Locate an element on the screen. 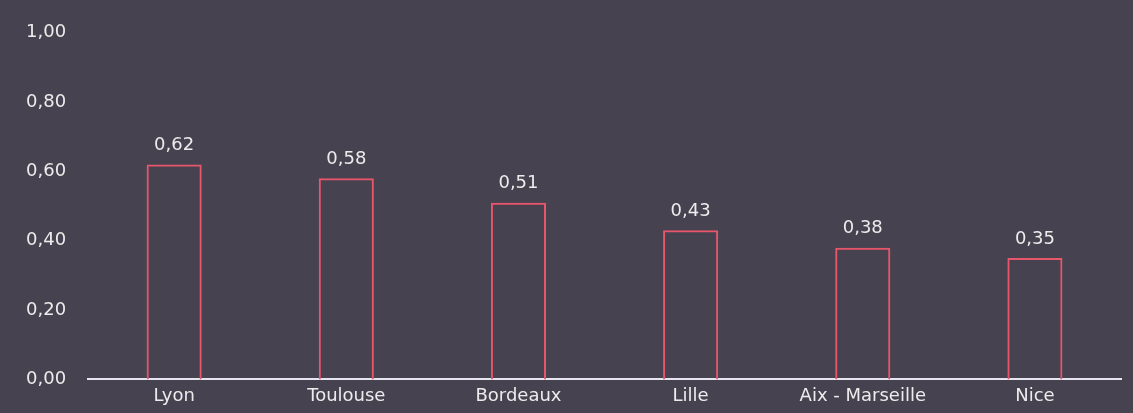 Image resolution: width=1133 pixels, height=413 pixels. data-label: 0,43 is located at coordinates (690, 210).